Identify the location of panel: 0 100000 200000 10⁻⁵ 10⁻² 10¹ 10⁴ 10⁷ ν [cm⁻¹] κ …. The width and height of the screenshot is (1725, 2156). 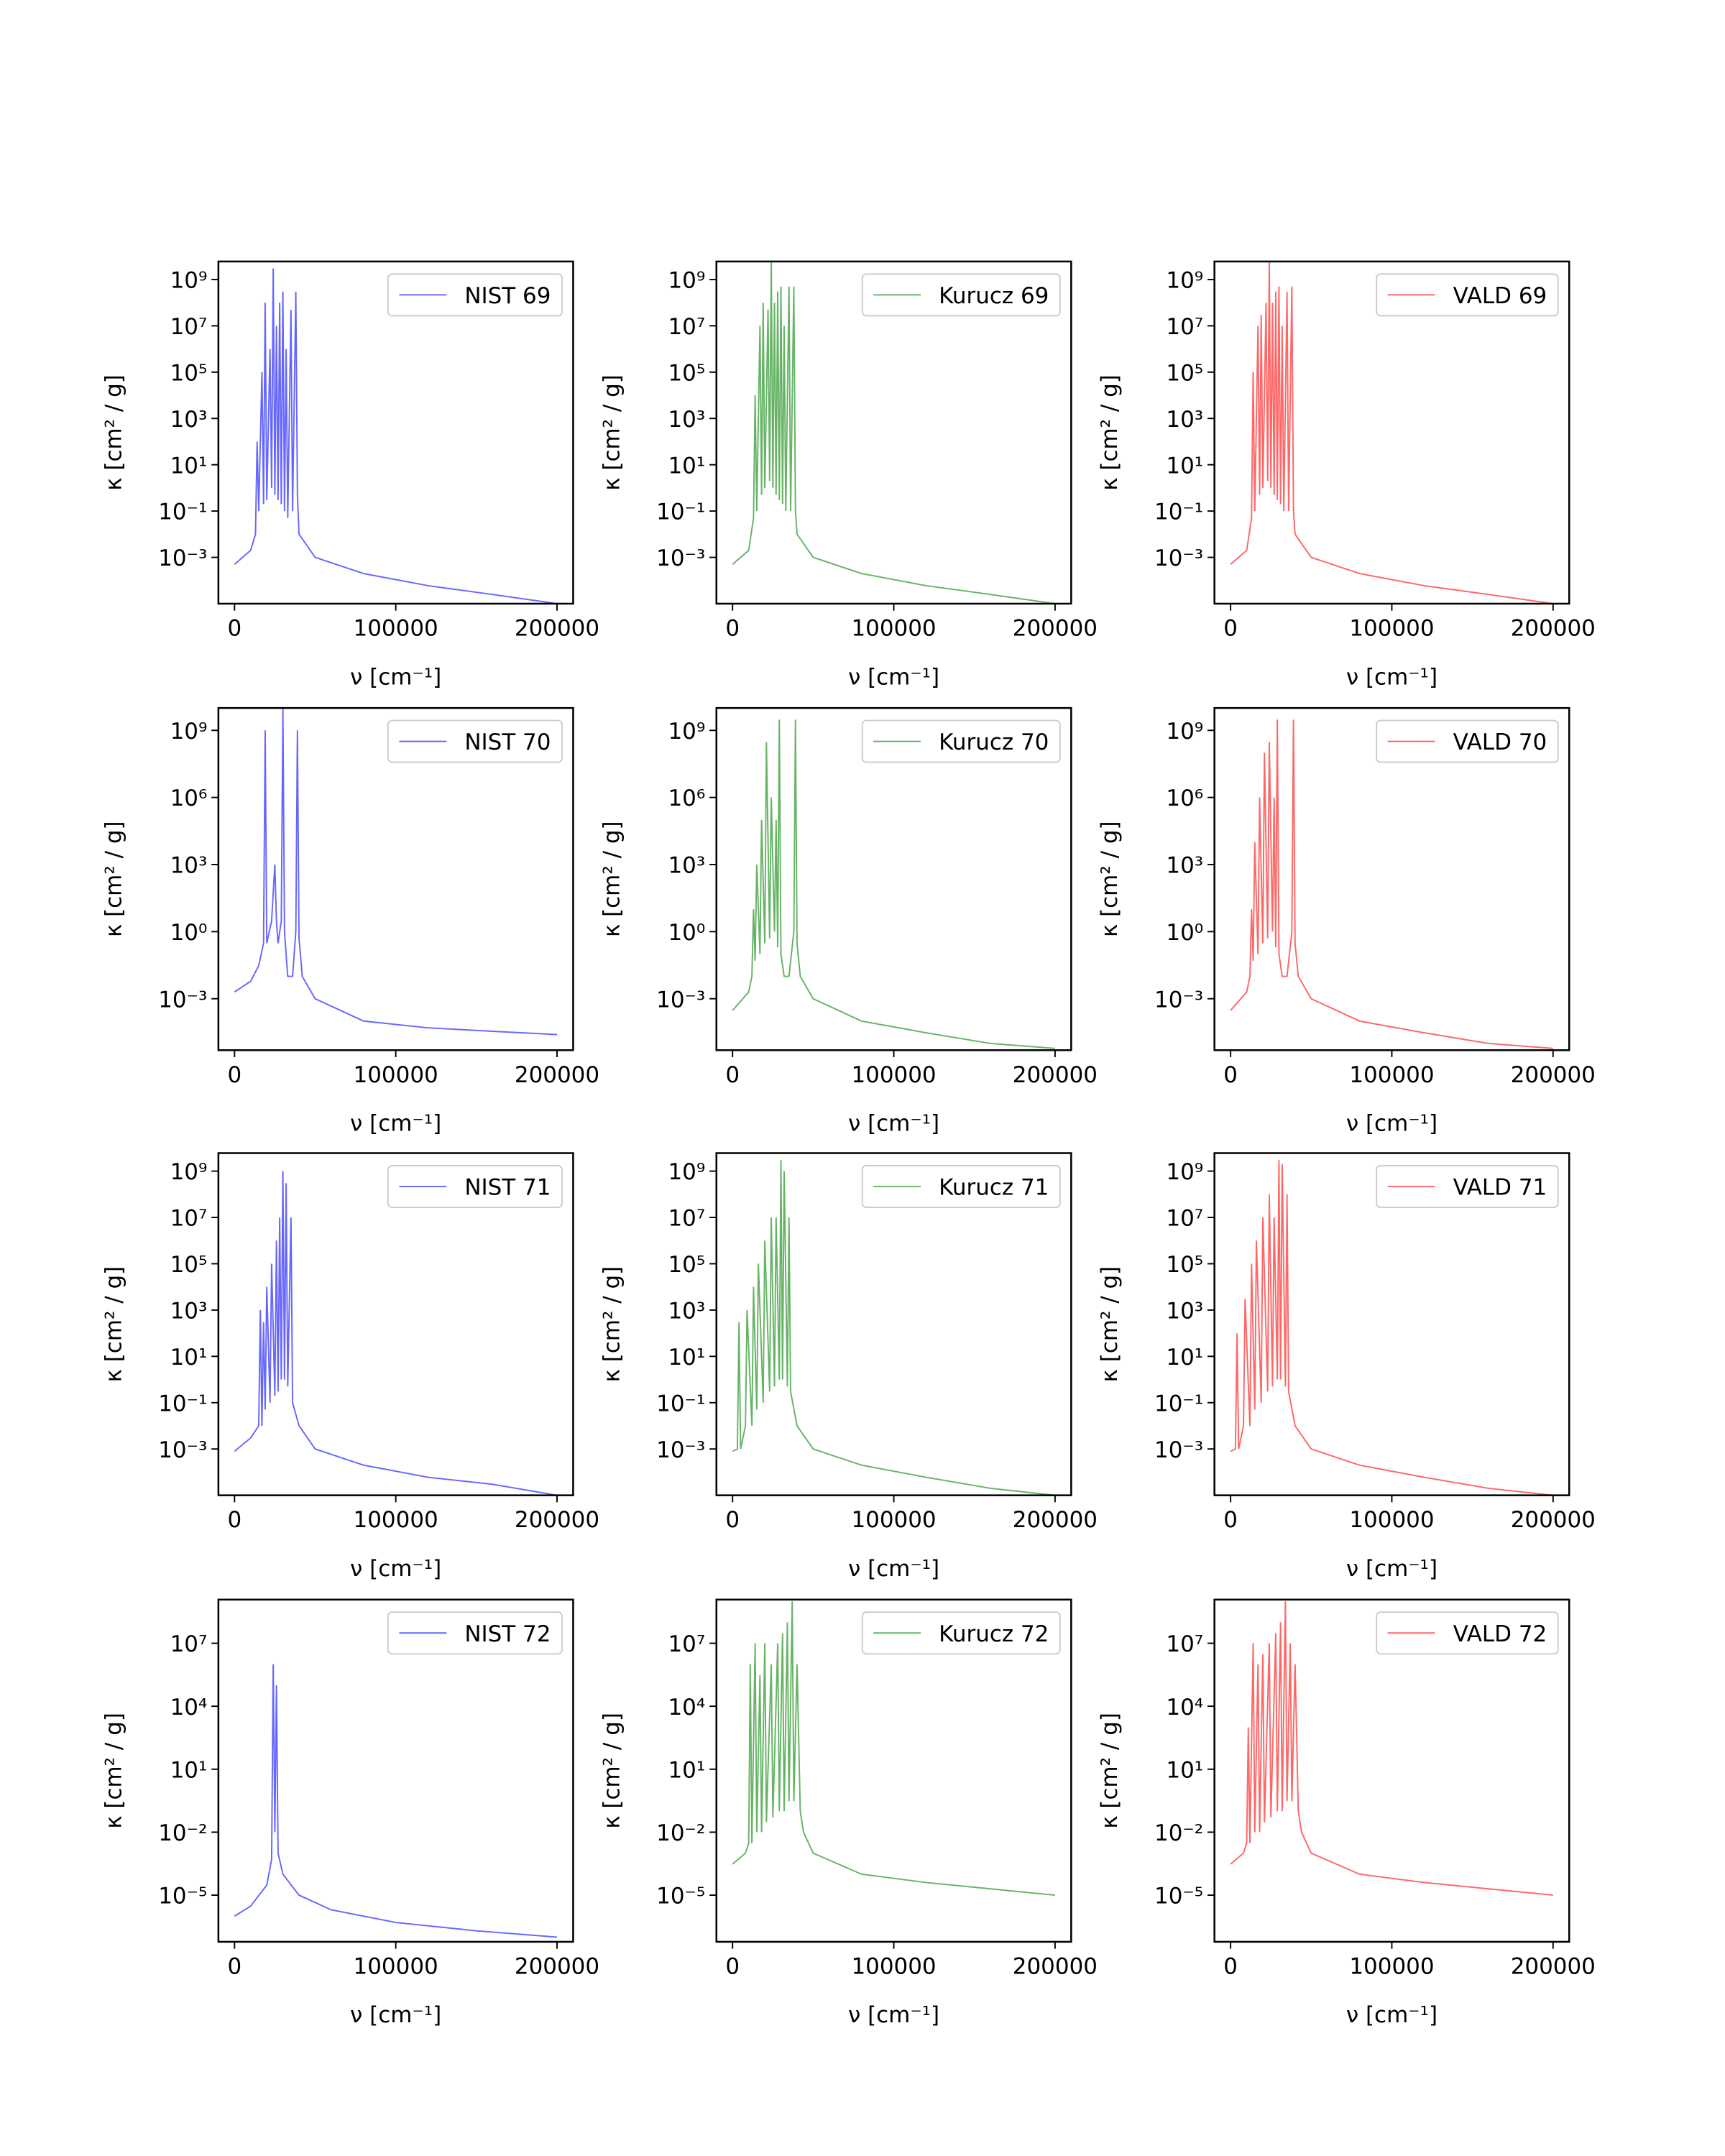
(848, 1813).